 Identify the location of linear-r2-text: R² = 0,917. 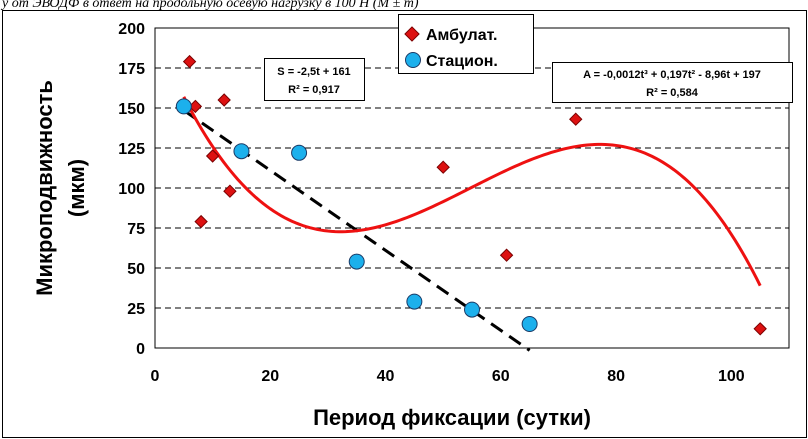
(314, 90).